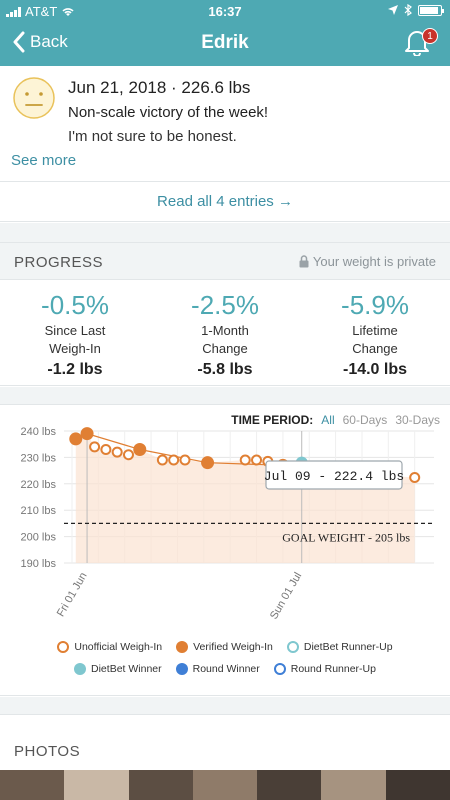  What do you see at coordinates (225, 742) in the screenshot?
I see `photos-header: PHOTOS` at bounding box center [225, 742].